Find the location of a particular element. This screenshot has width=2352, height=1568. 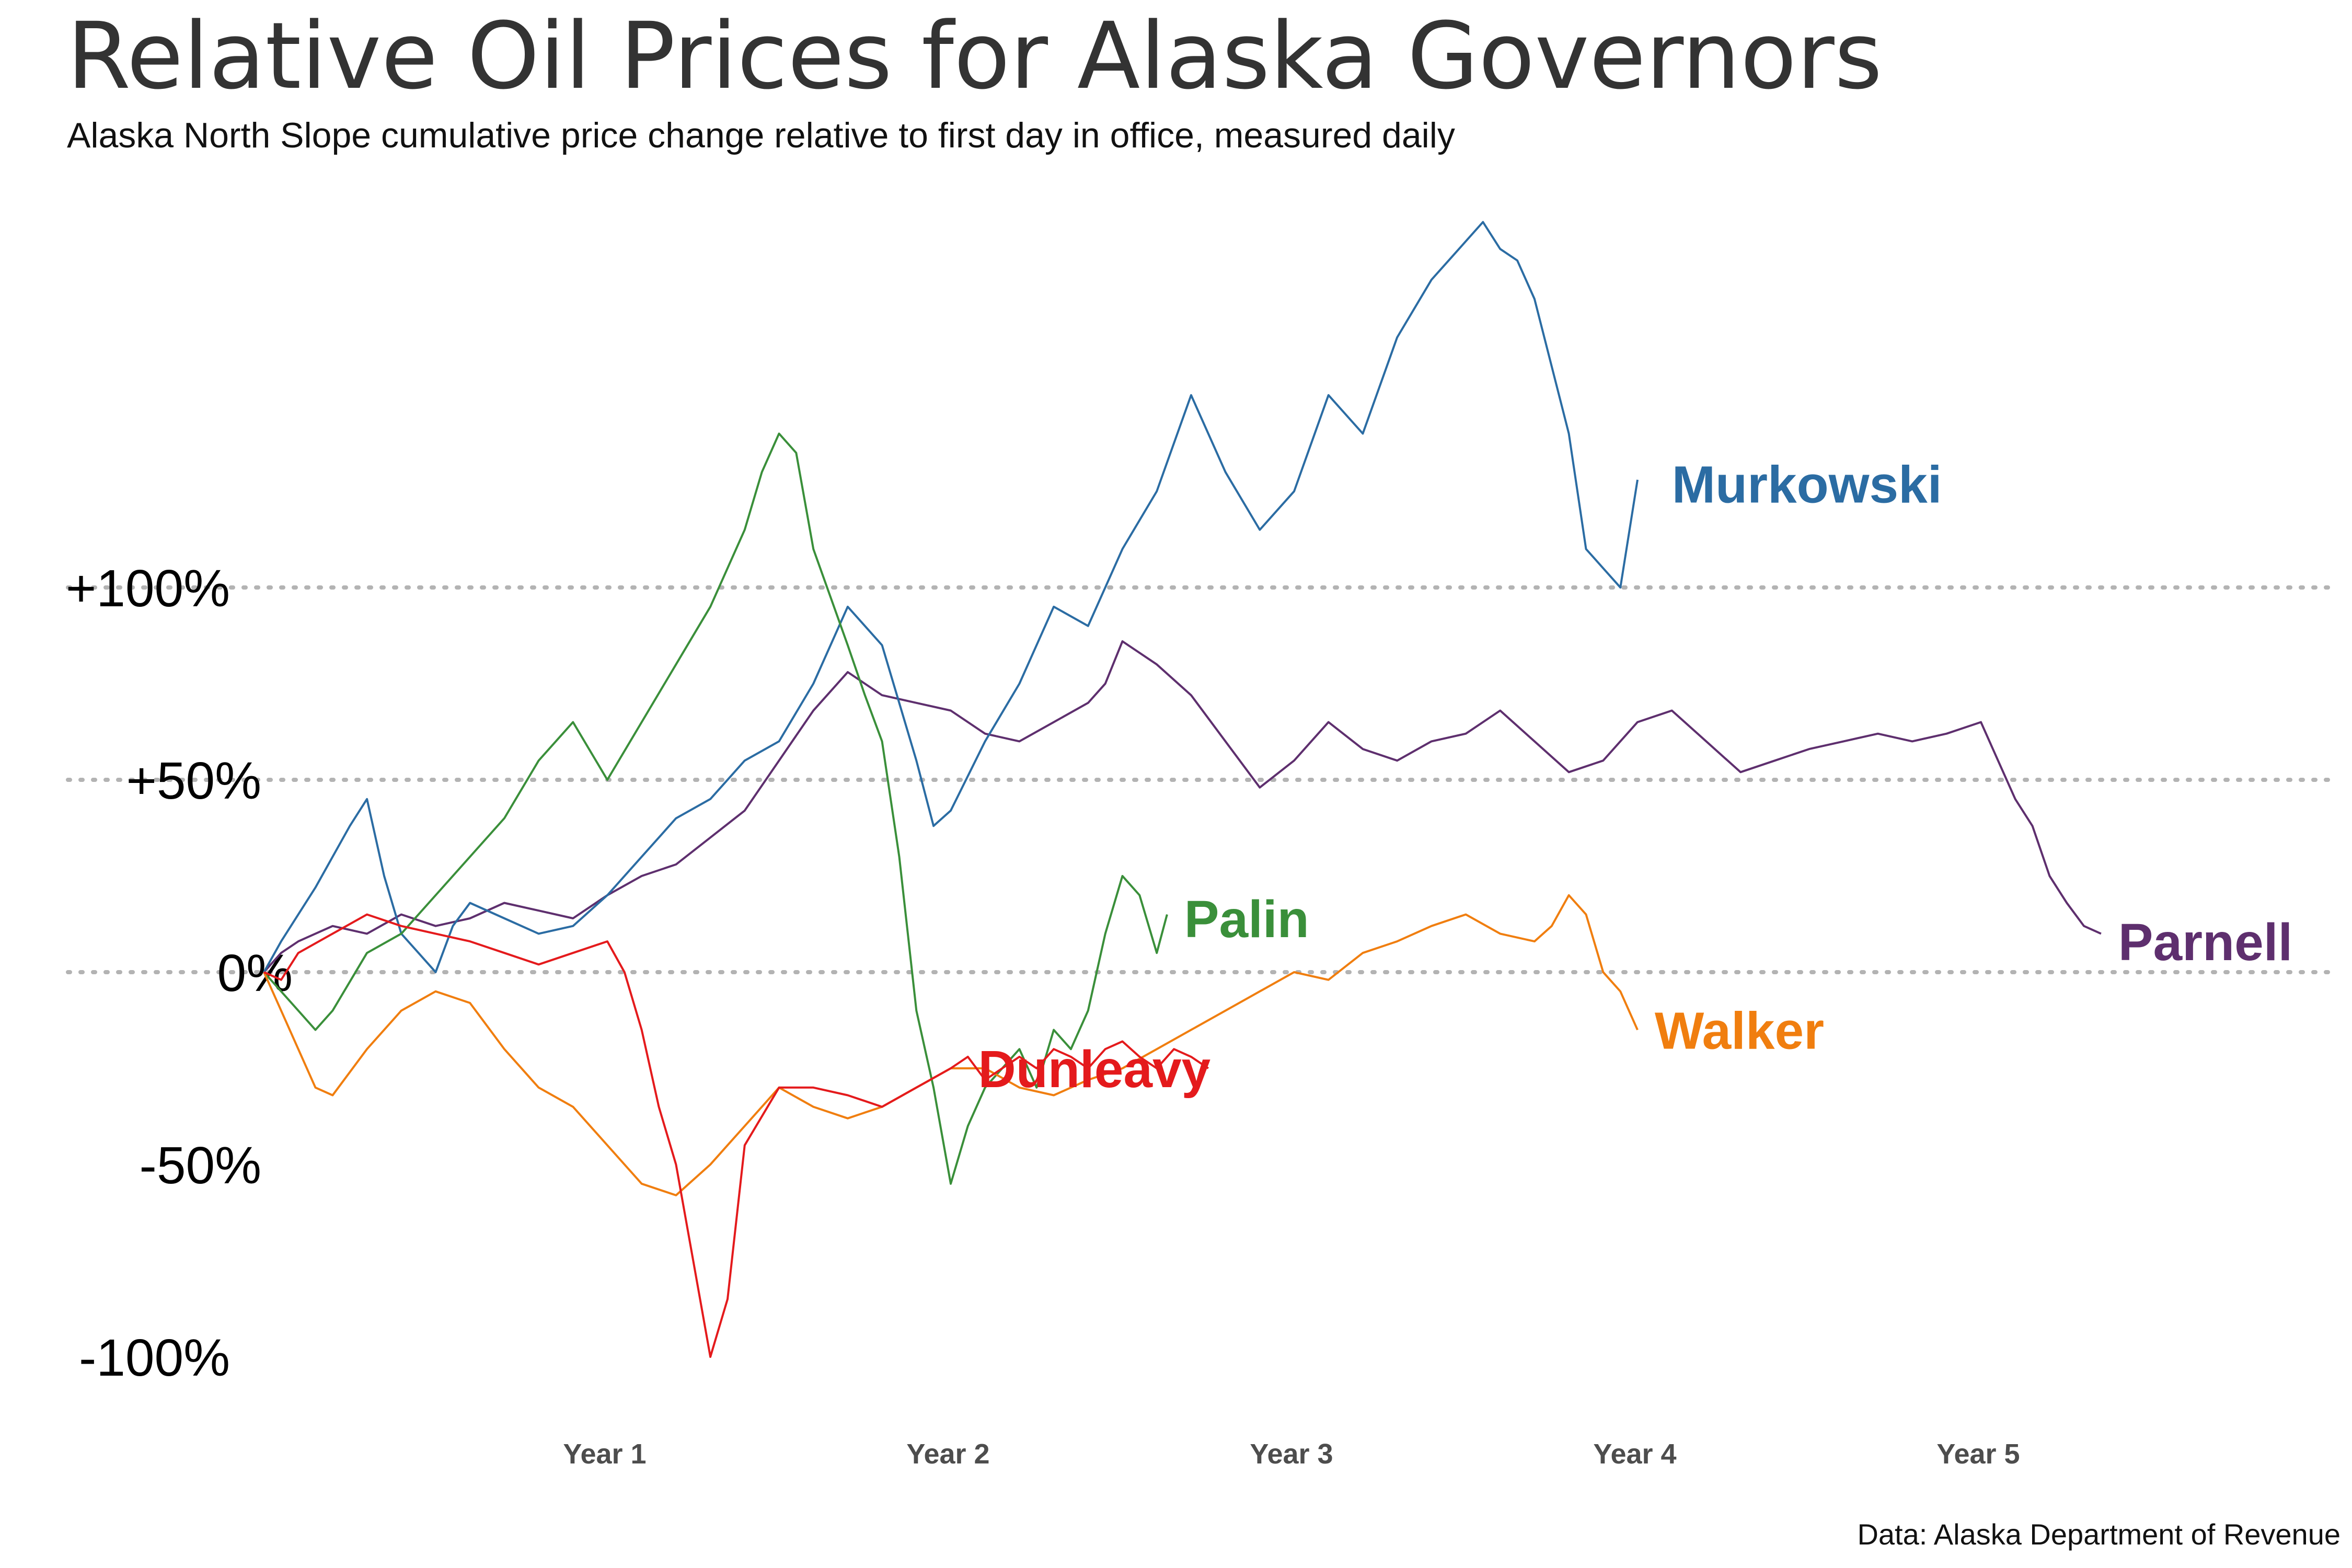

series-label-parnell: Parnell is located at coordinates (2205, 942).